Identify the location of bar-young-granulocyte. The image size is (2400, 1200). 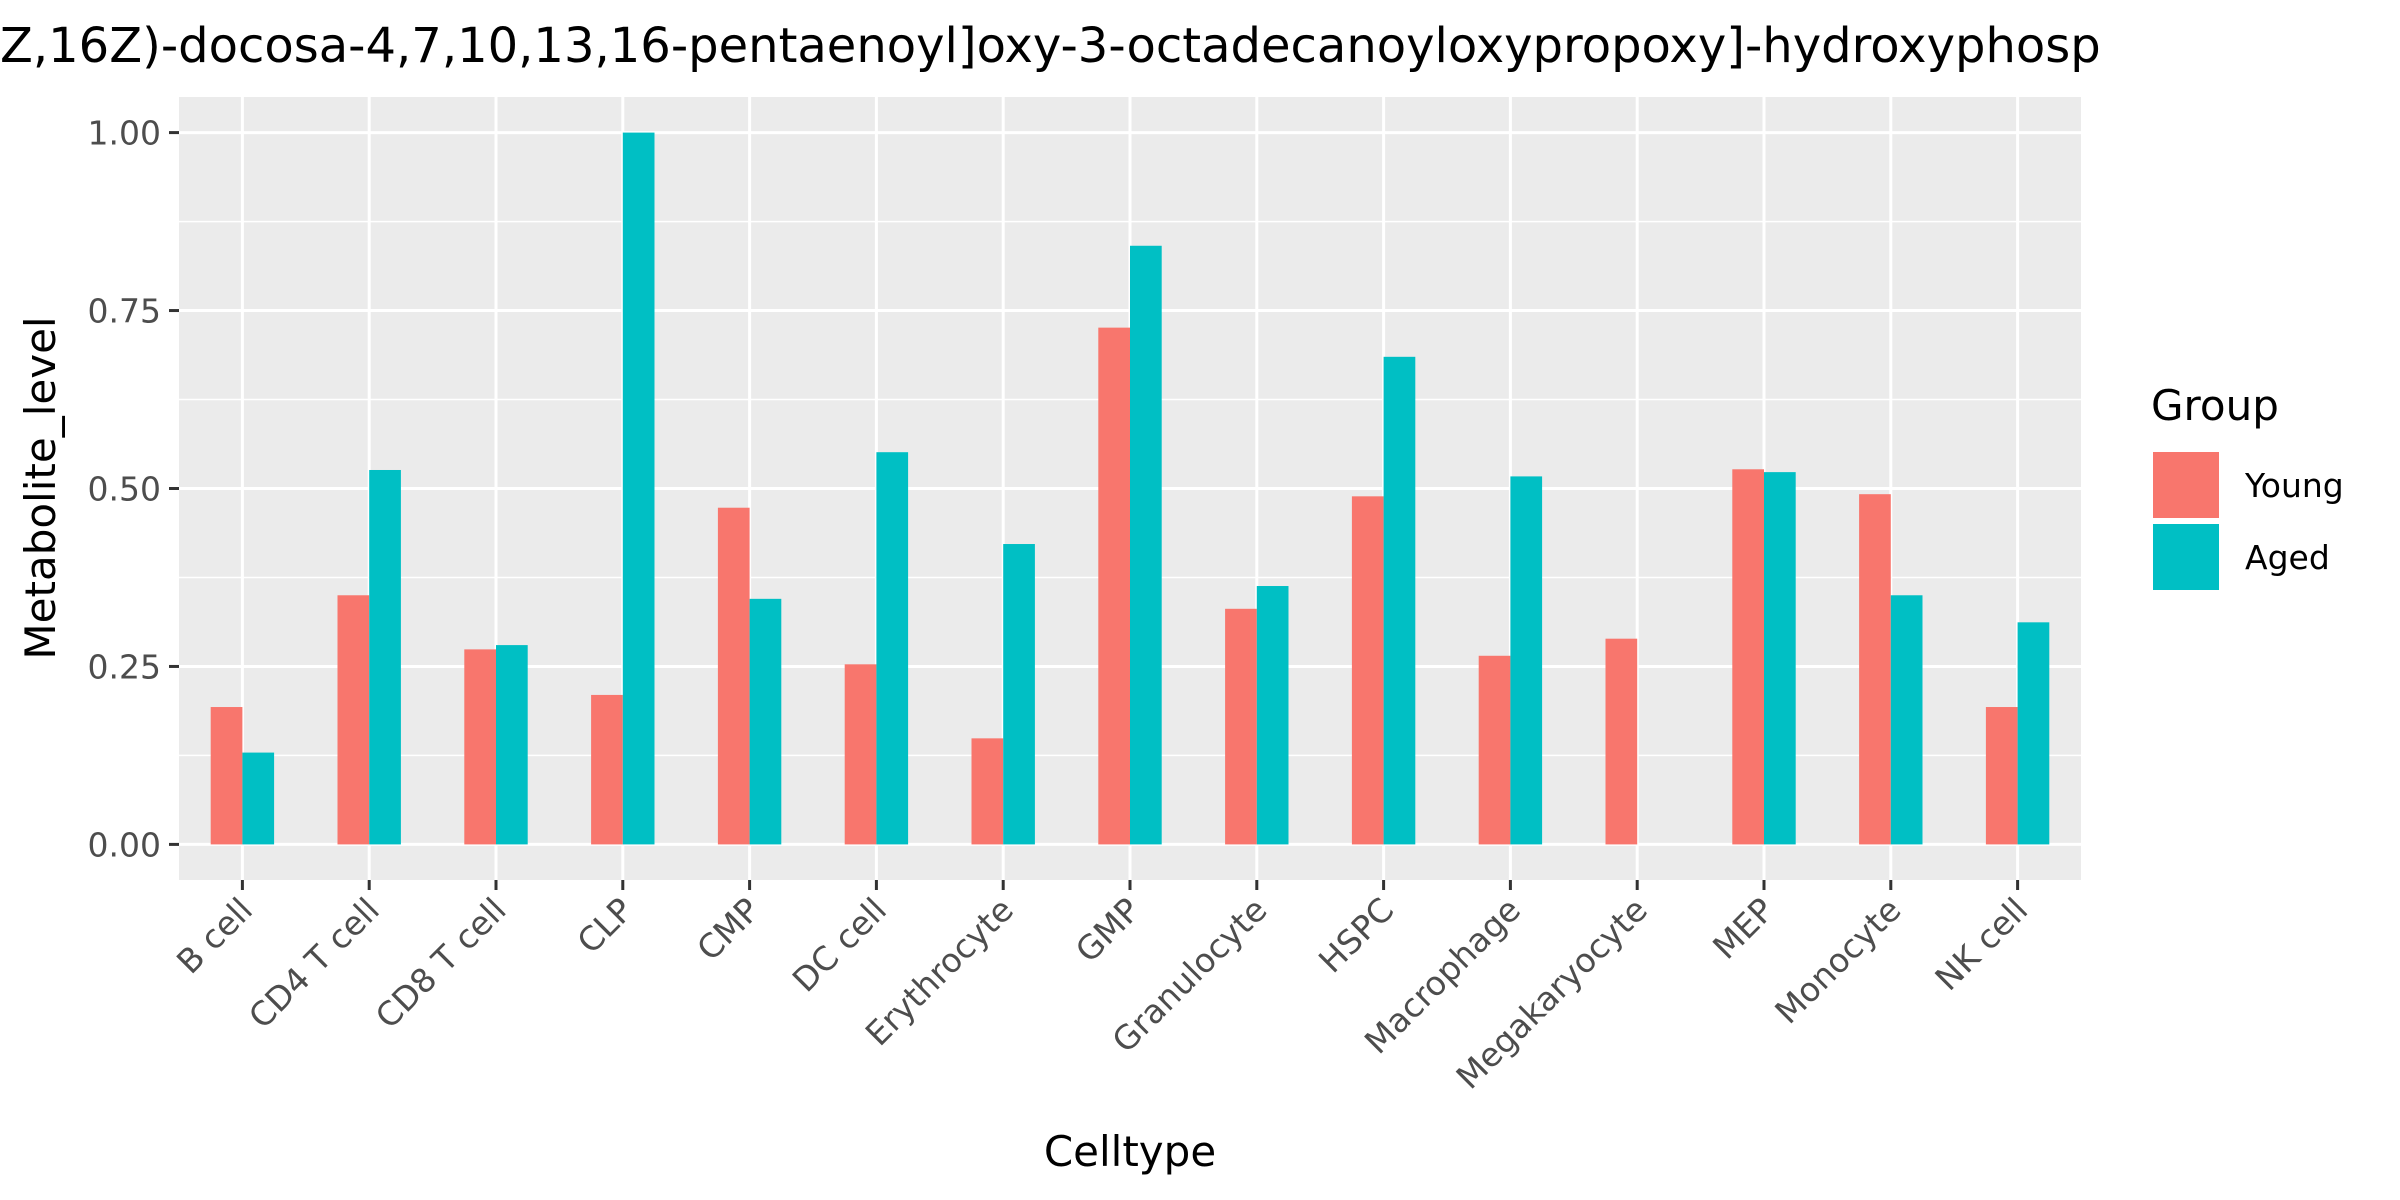
(1241, 726).